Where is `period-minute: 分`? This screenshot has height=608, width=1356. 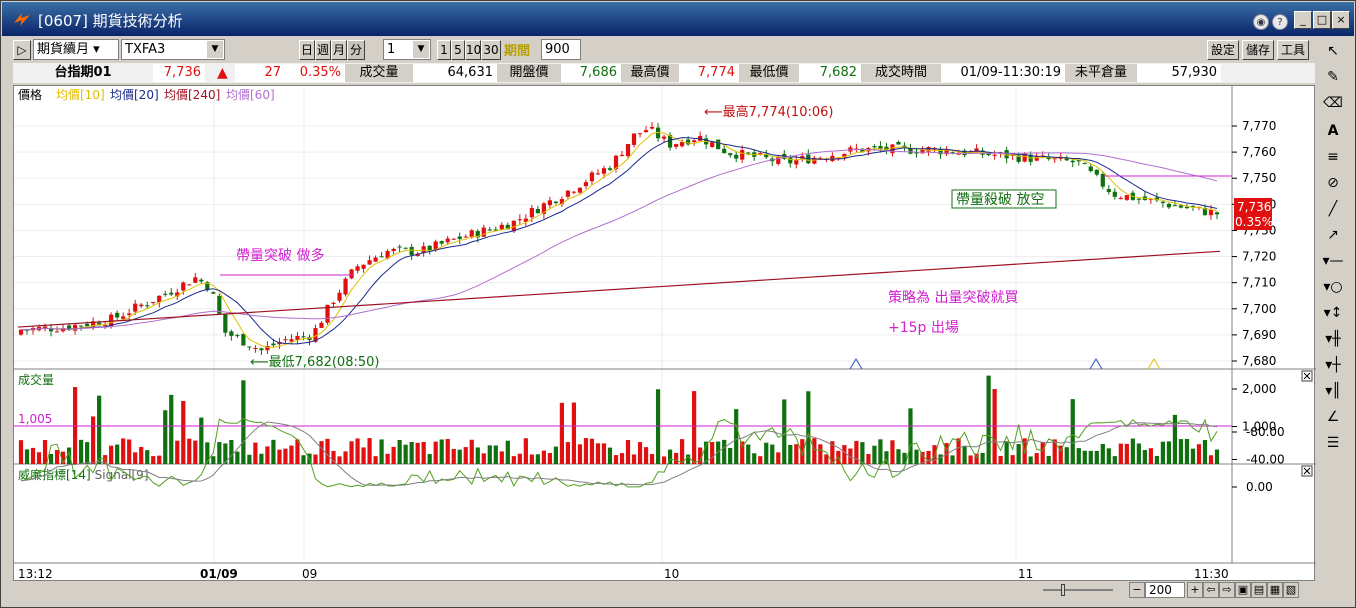 period-minute: 分 is located at coordinates (356, 50).